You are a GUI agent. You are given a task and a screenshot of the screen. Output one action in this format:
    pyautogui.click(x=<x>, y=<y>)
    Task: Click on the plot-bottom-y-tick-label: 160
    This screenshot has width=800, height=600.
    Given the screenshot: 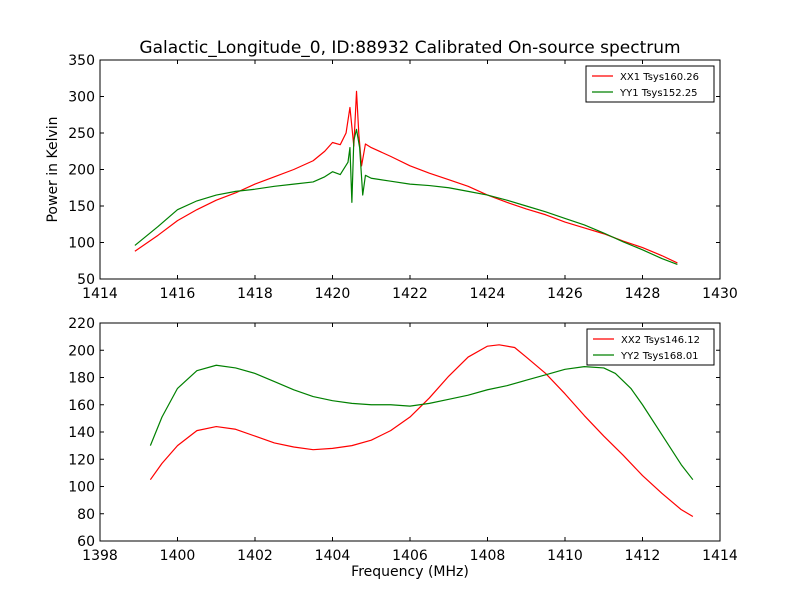 What is the action you would take?
    pyautogui.click(x=81, y=406)
    